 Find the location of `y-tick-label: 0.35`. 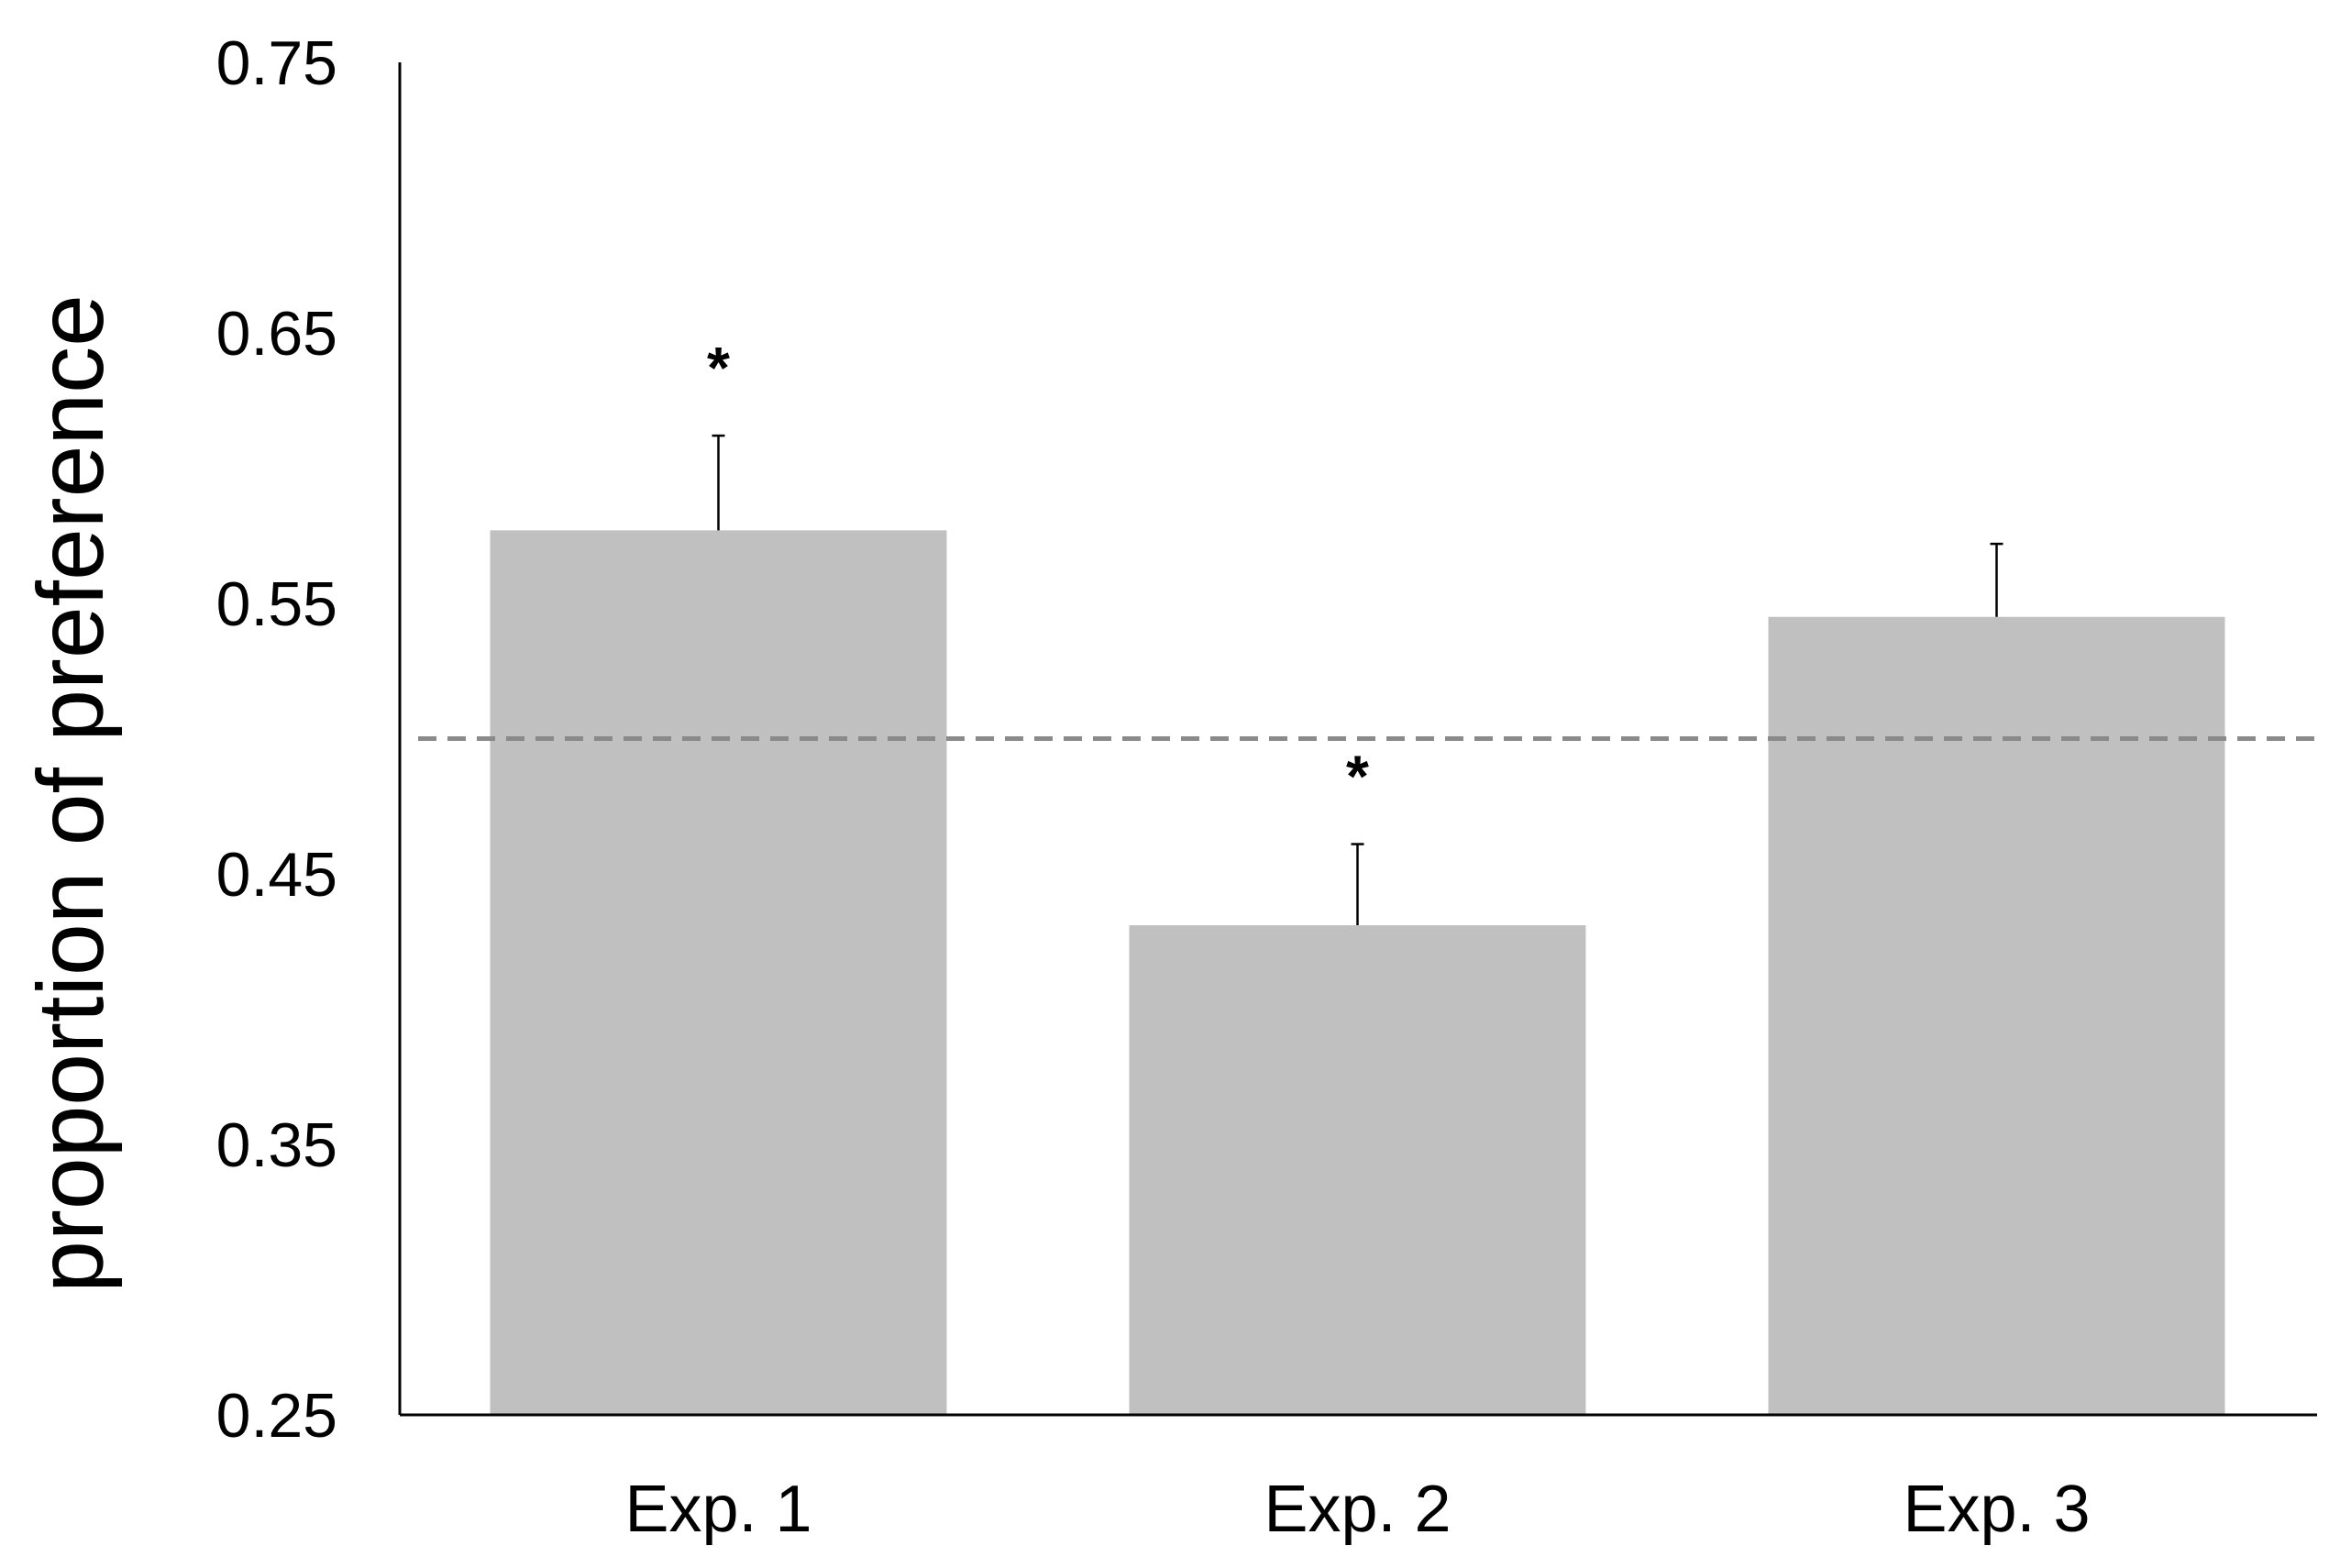

y-tick-label: 0.35 is located at coordinates (276, 1145).